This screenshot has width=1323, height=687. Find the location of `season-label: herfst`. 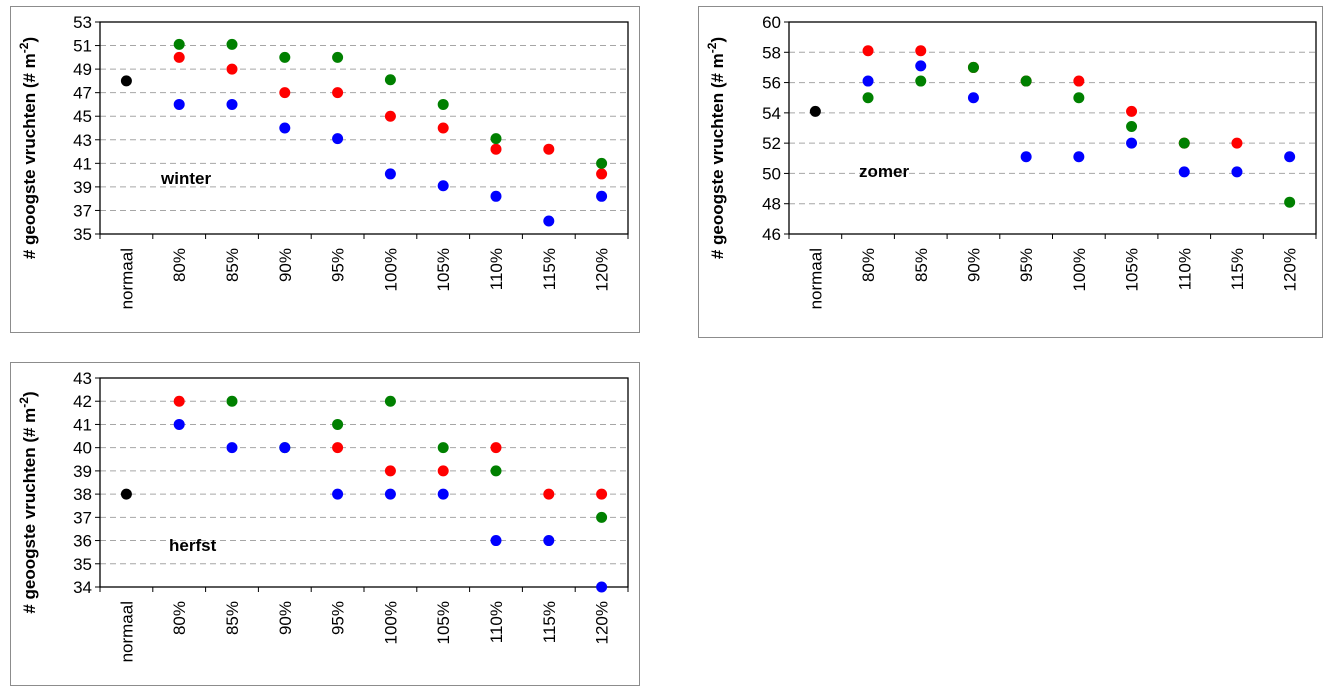

season-label: herfst is located at coordinates (193, 545).